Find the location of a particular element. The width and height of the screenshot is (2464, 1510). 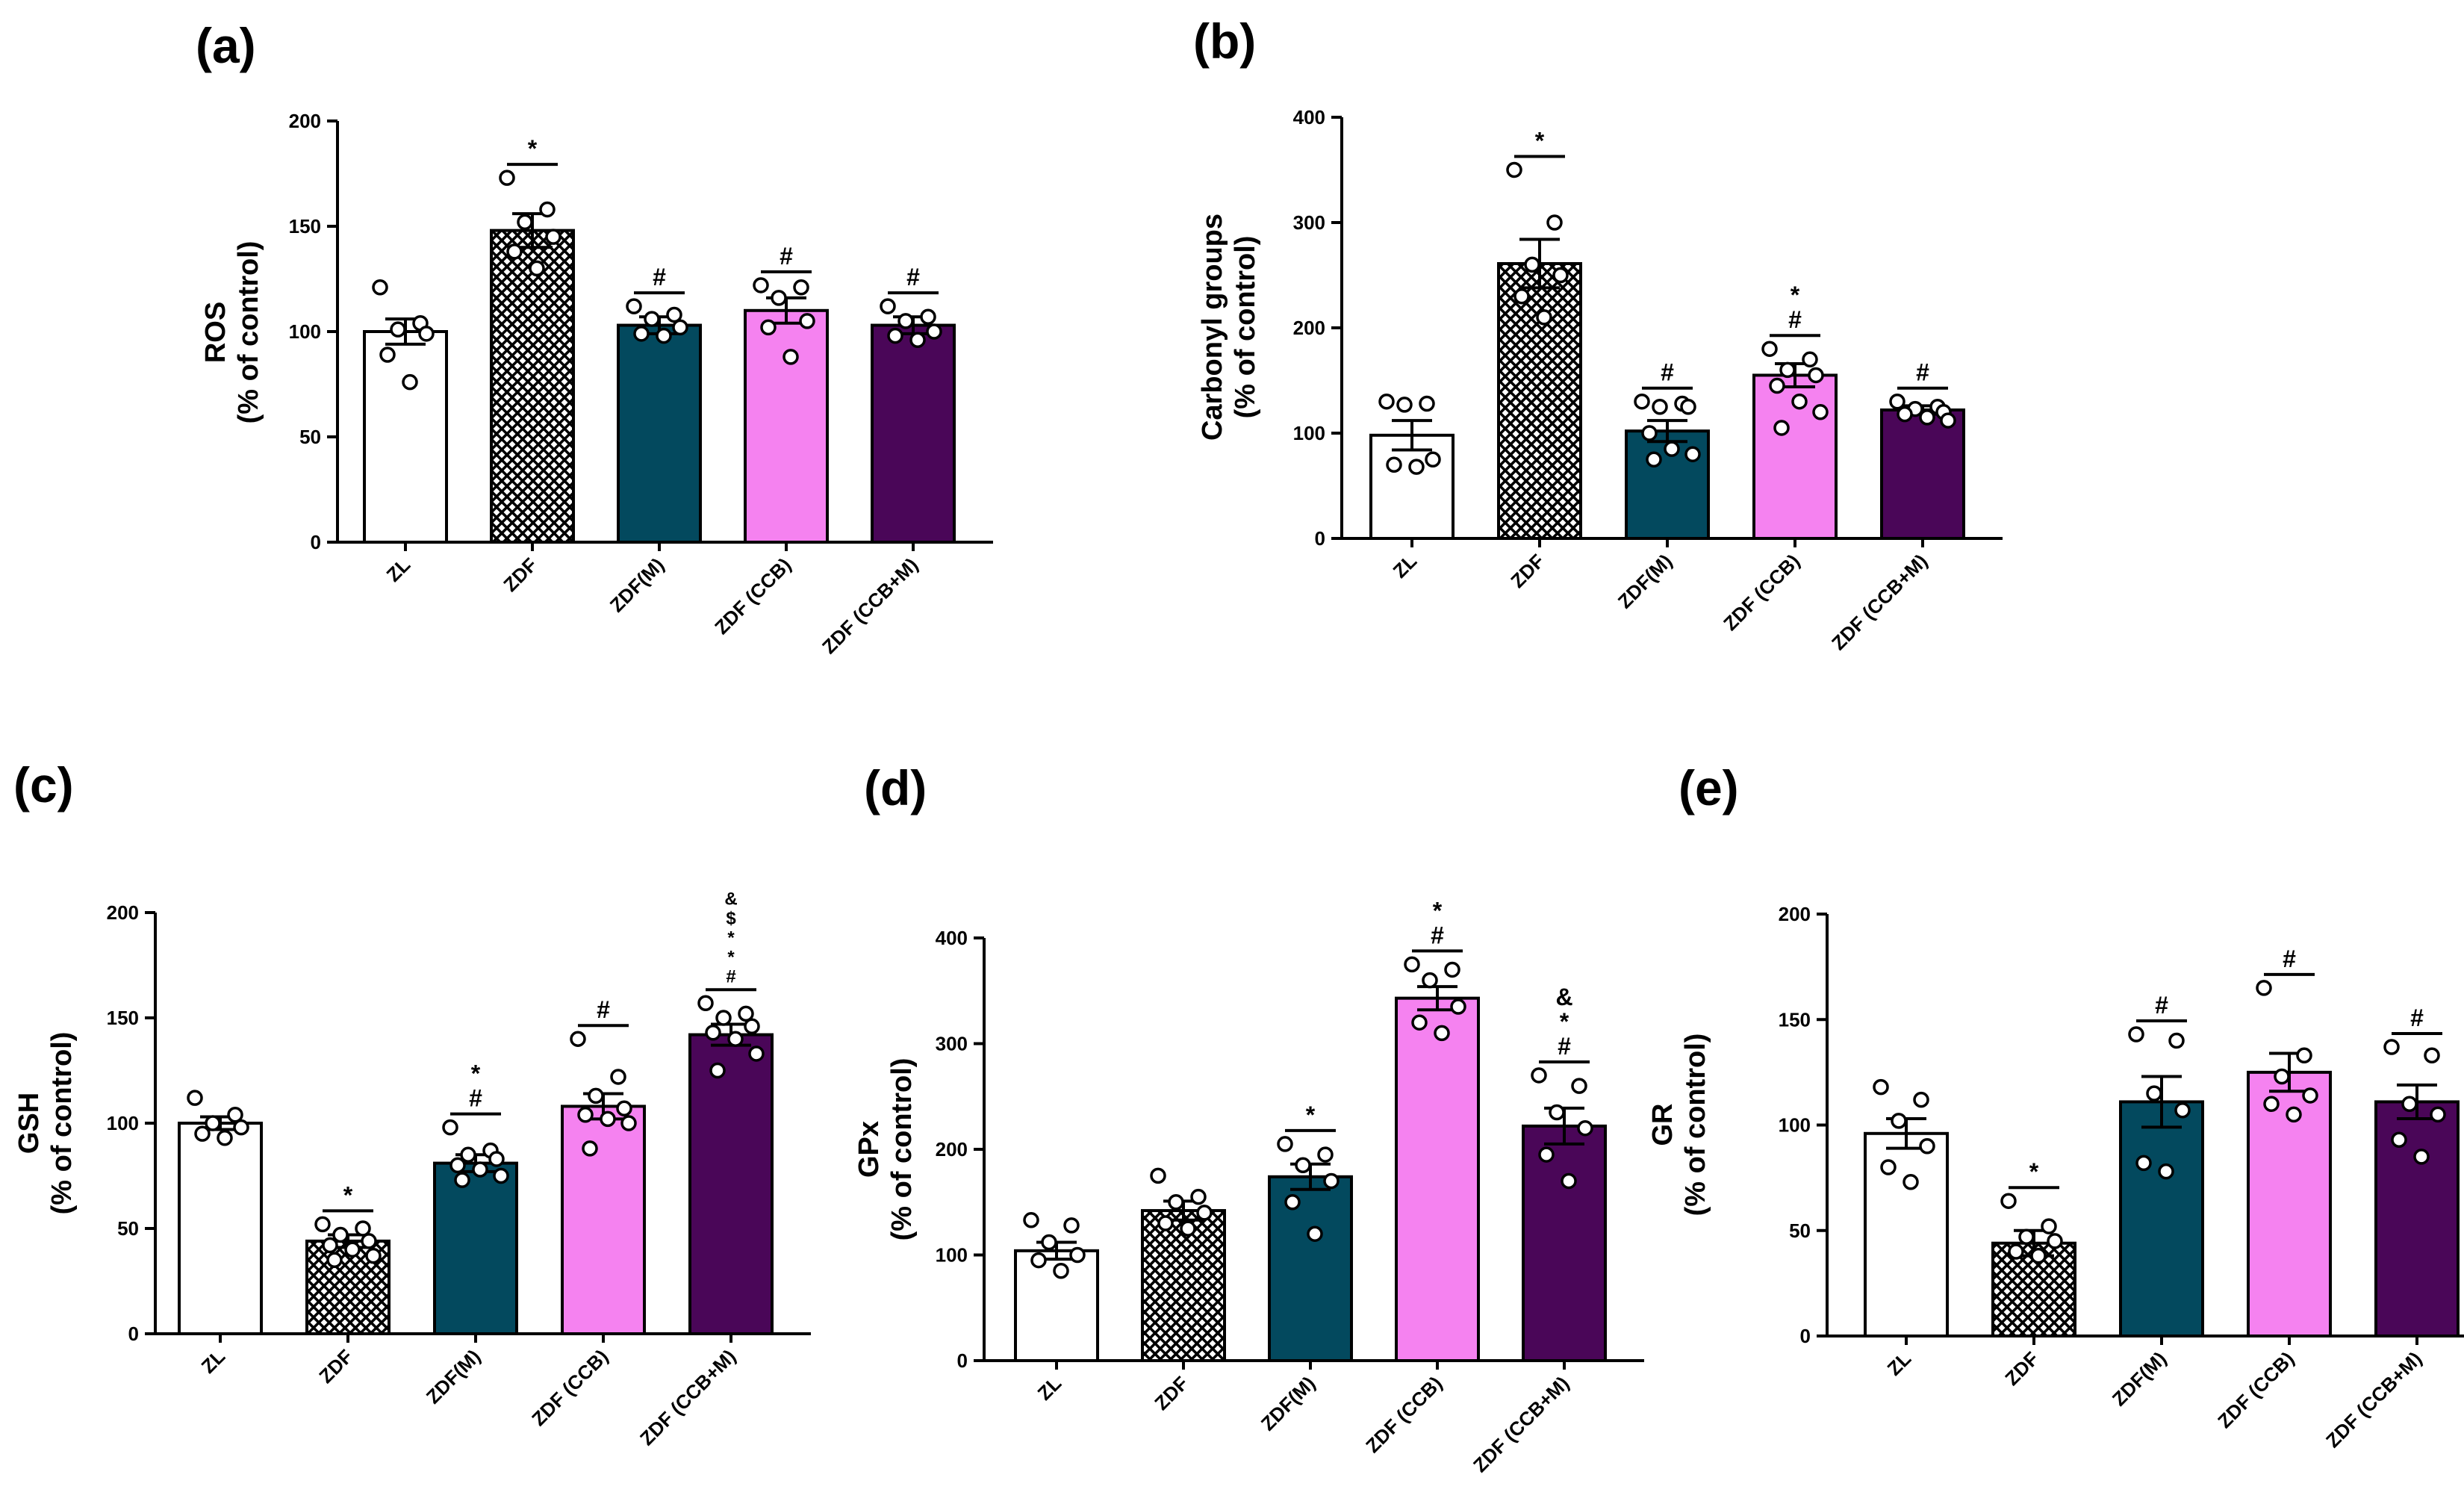

x-tick-label: ZDF(M) is located at coordinates (453, 1376).